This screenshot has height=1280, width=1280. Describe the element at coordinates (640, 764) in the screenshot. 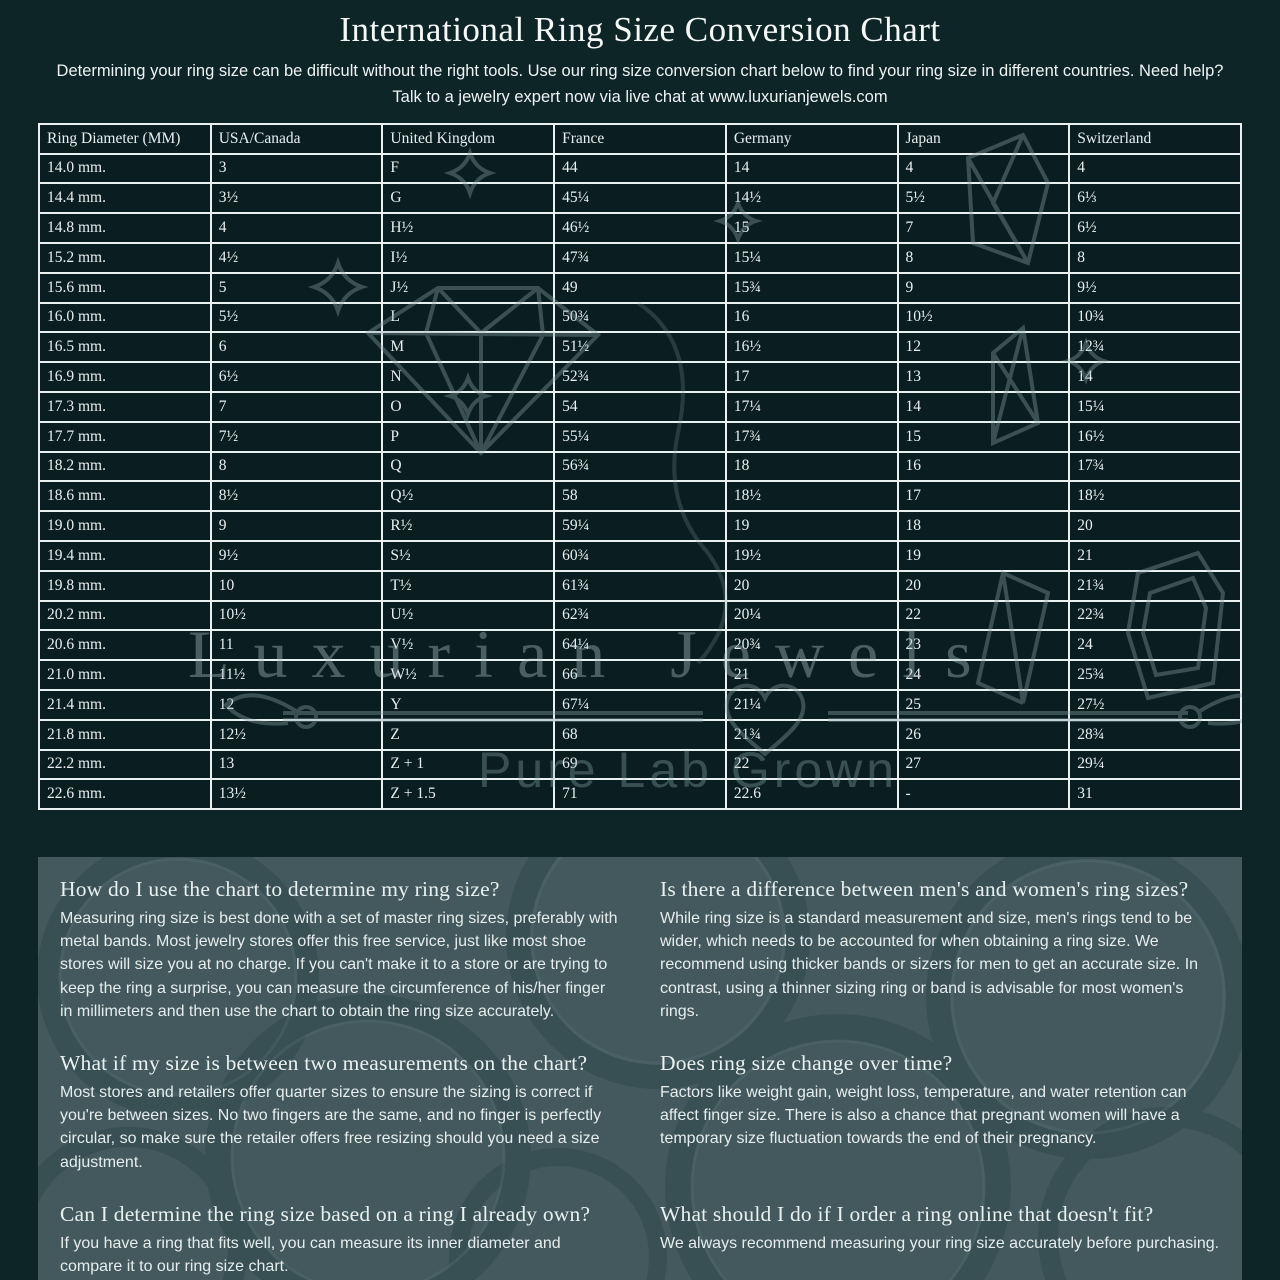

I see `table-row: 22.2 mm. 13 Z + 1 69 22 27 29¼` at that location.